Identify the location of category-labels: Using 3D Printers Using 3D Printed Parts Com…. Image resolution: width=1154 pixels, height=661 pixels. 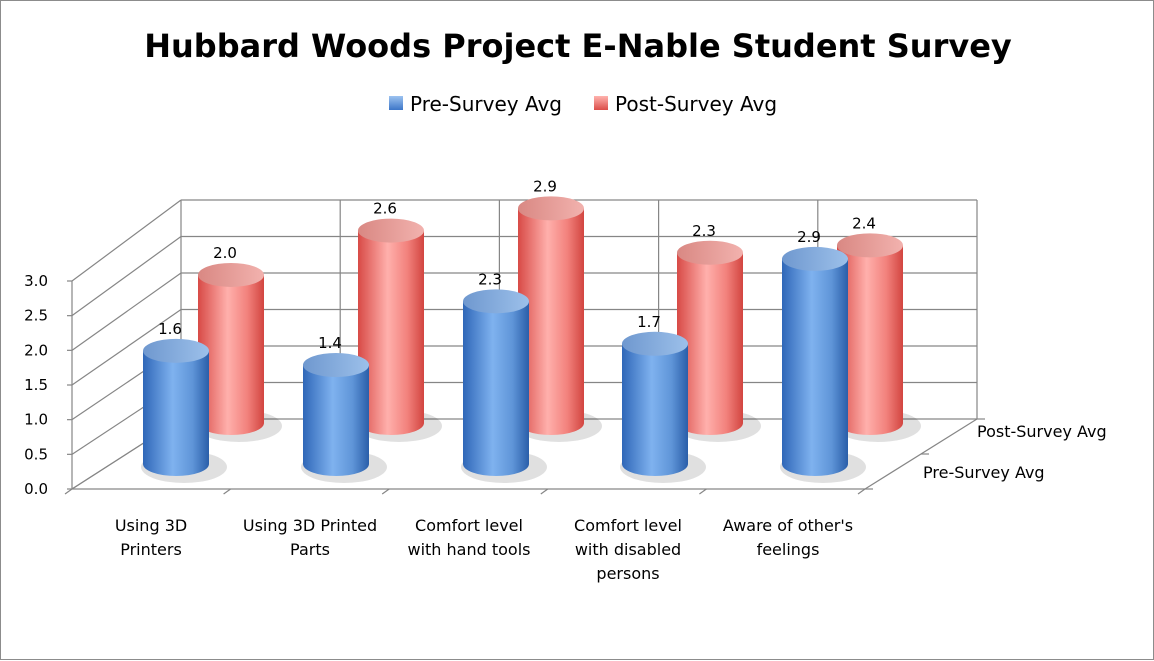
(484, 549).